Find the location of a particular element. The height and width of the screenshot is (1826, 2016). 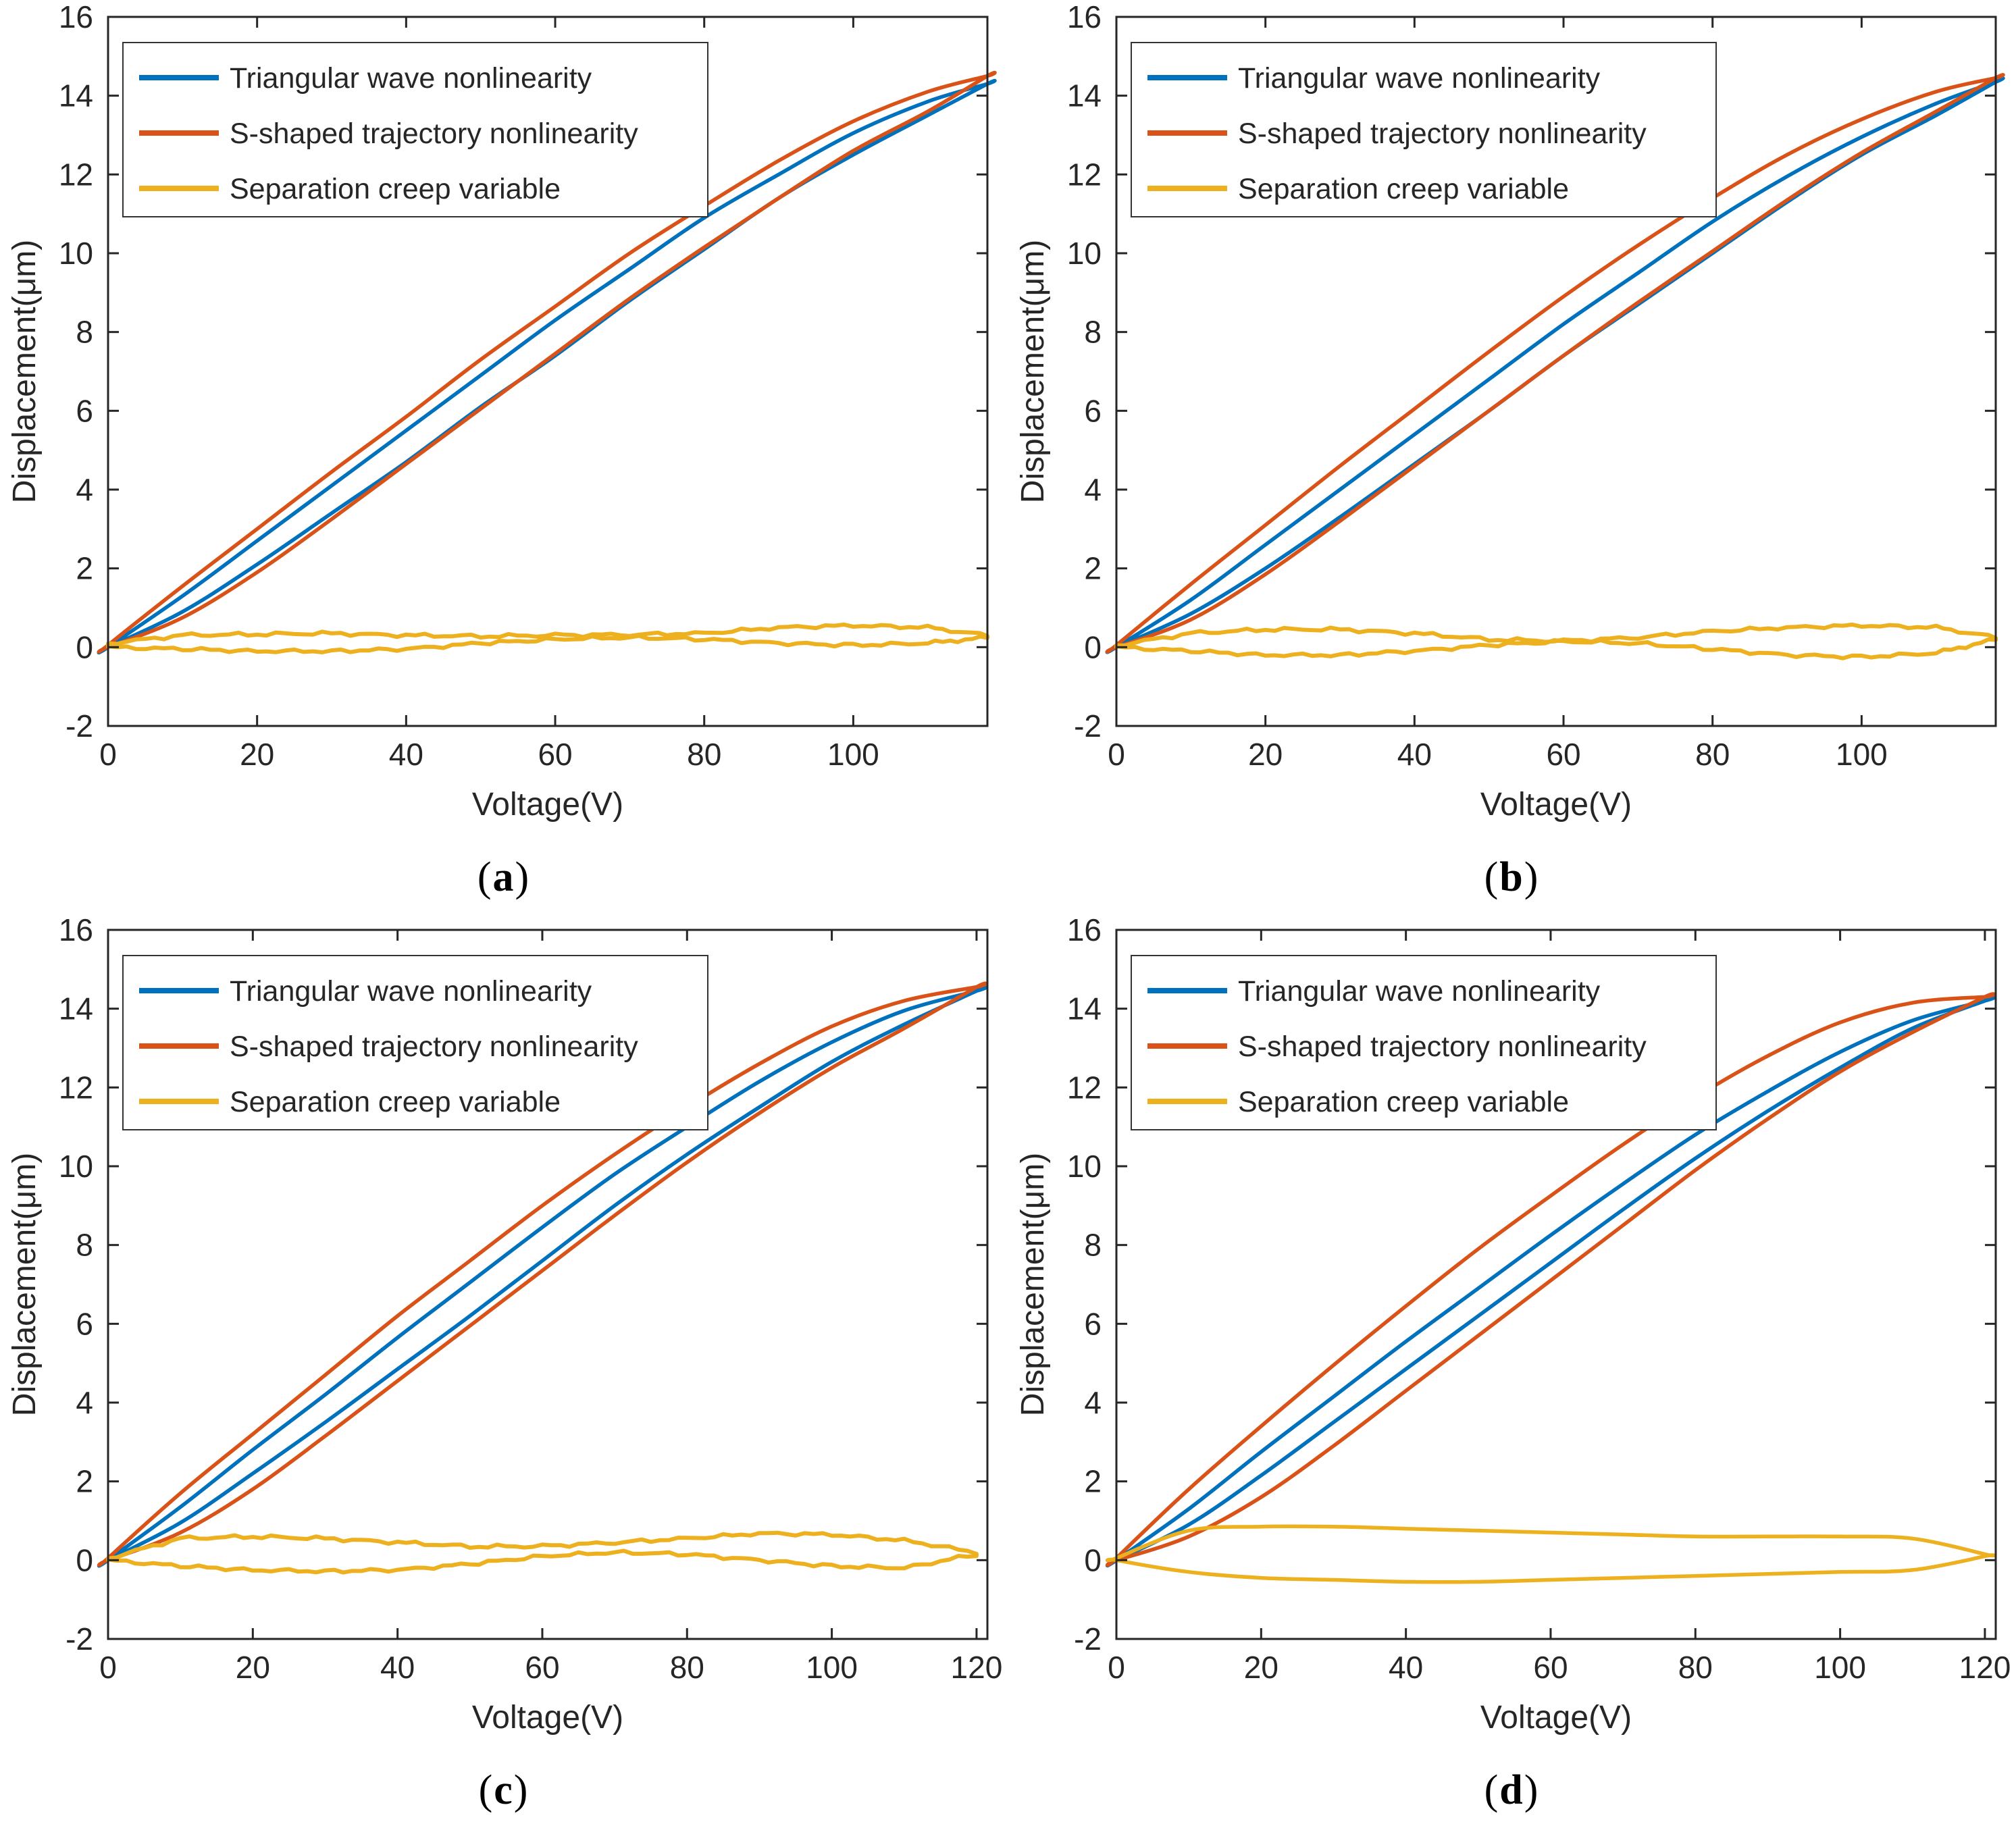

subplot-label-d: (d) is located at coordinates (1512, 1791).